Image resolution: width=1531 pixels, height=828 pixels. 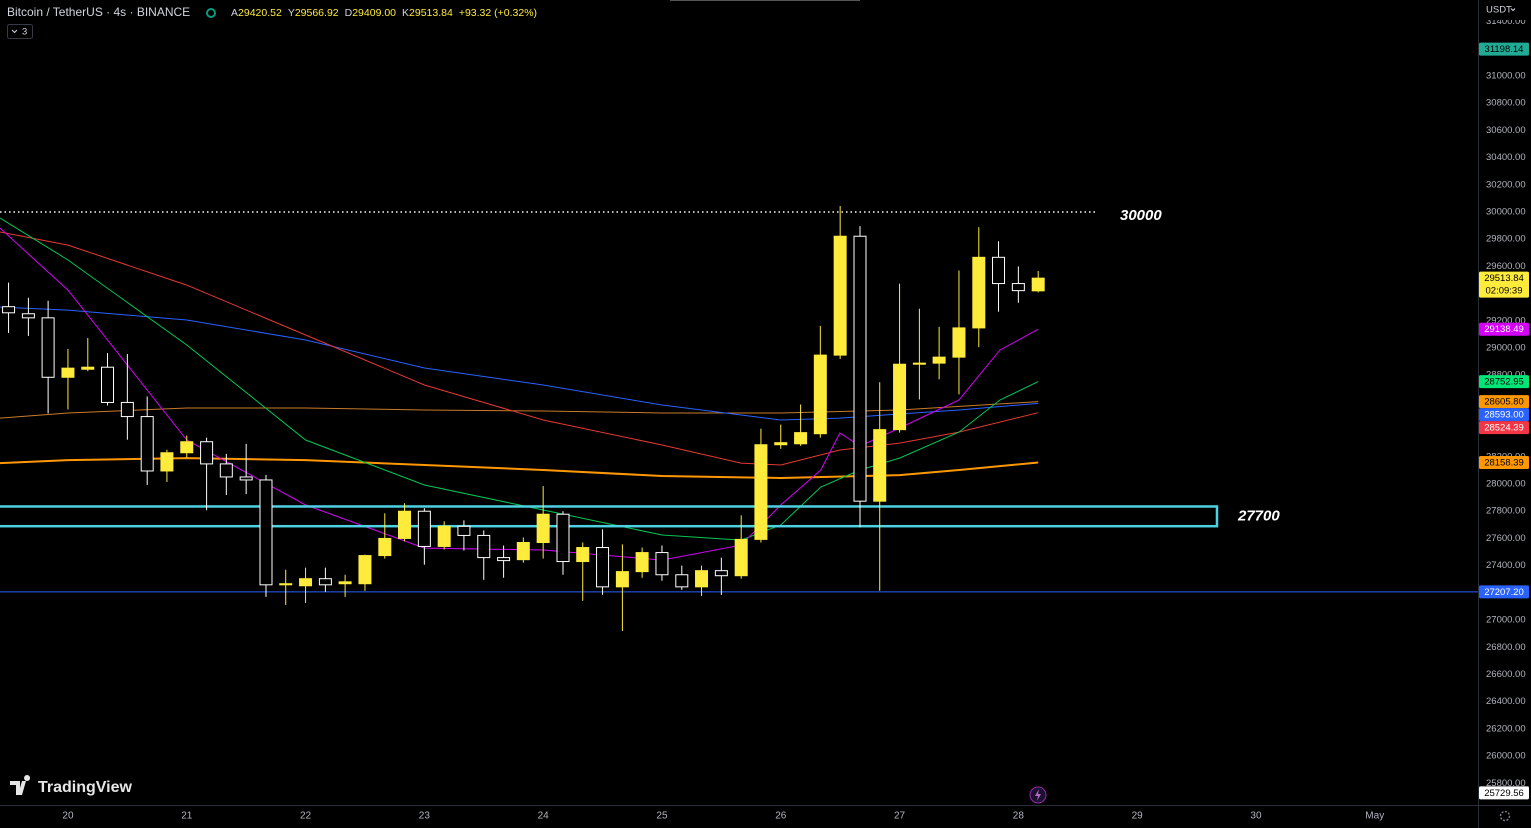 What do you see at coordinates (1504, 402) in the screenshot?
I see `price-badge-label: 28605.80` at bounding box center [1504, 402].